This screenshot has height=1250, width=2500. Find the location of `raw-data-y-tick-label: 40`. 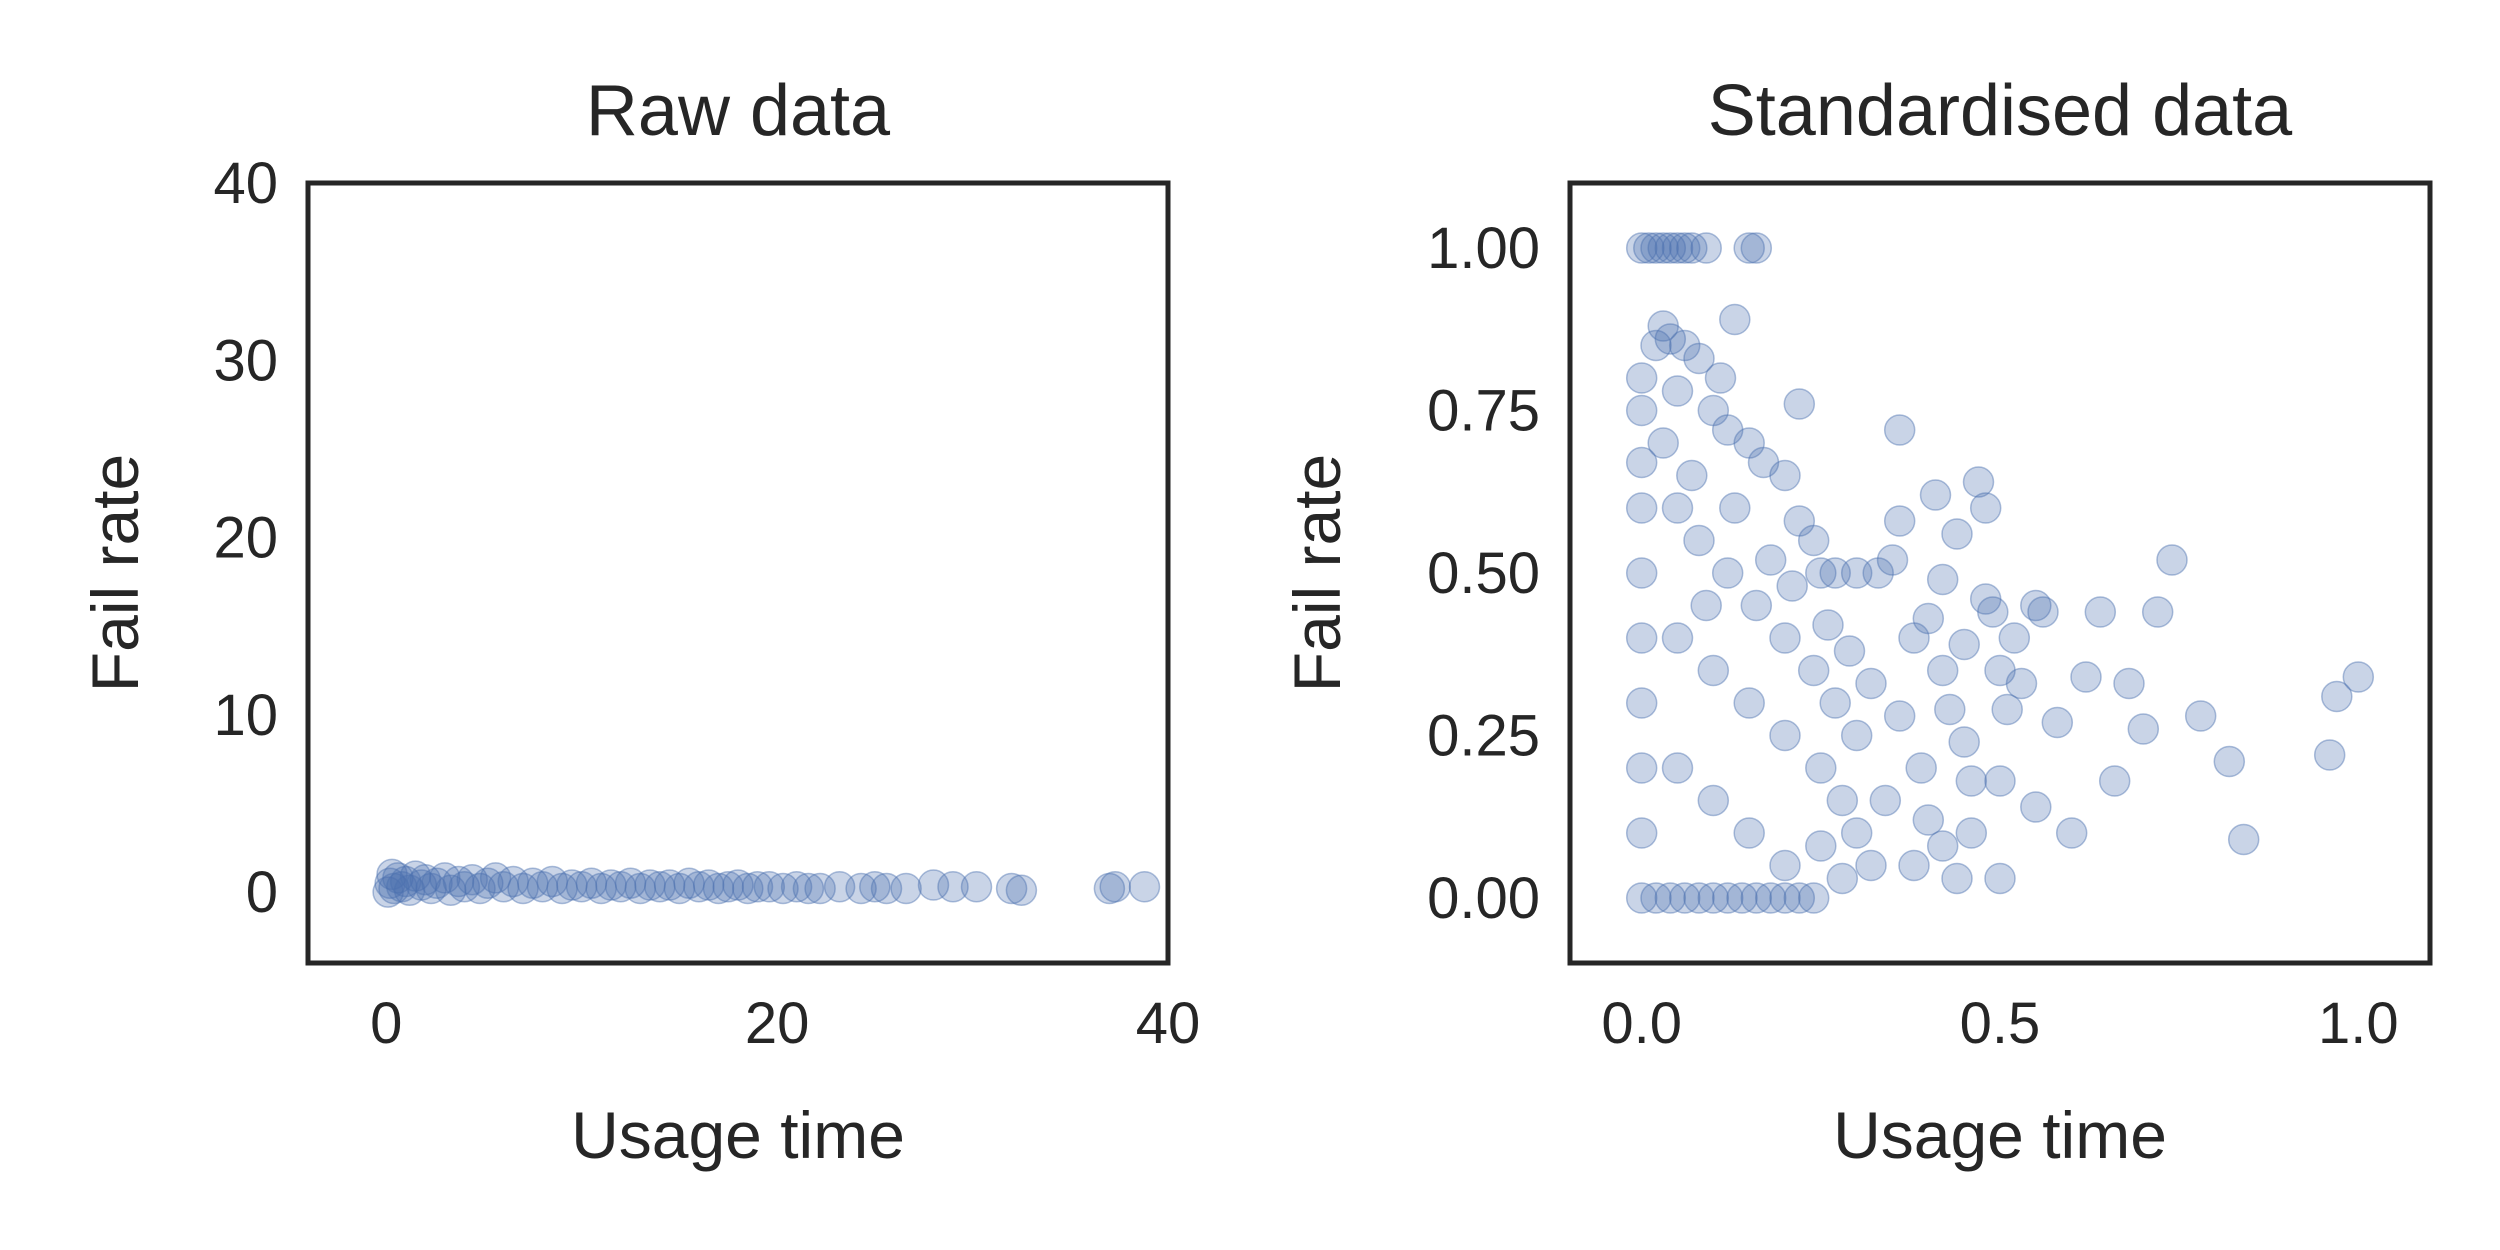

raw-data-y-tick-label: 40 is located at coordinates (245, 183).